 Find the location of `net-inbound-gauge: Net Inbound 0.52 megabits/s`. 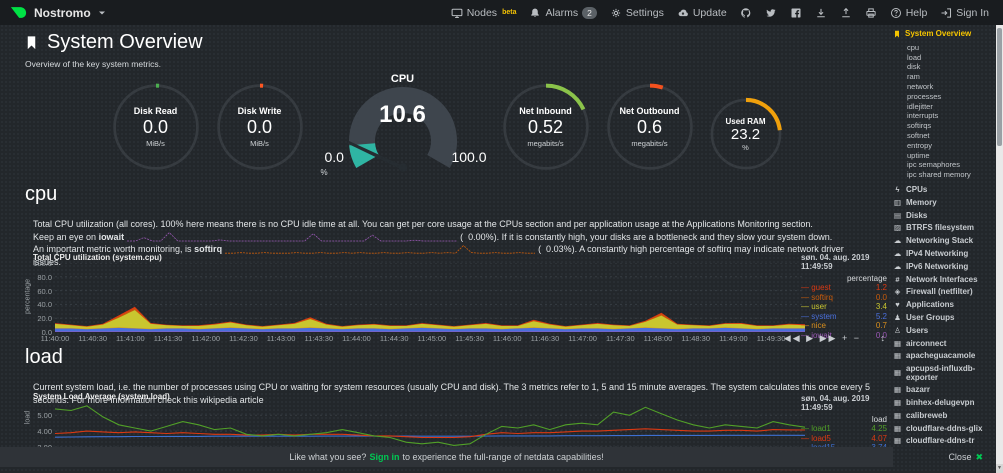

net-inbound-gauge: Net Inbound 0.52 megabits/s is located at coordinates (546, 127).